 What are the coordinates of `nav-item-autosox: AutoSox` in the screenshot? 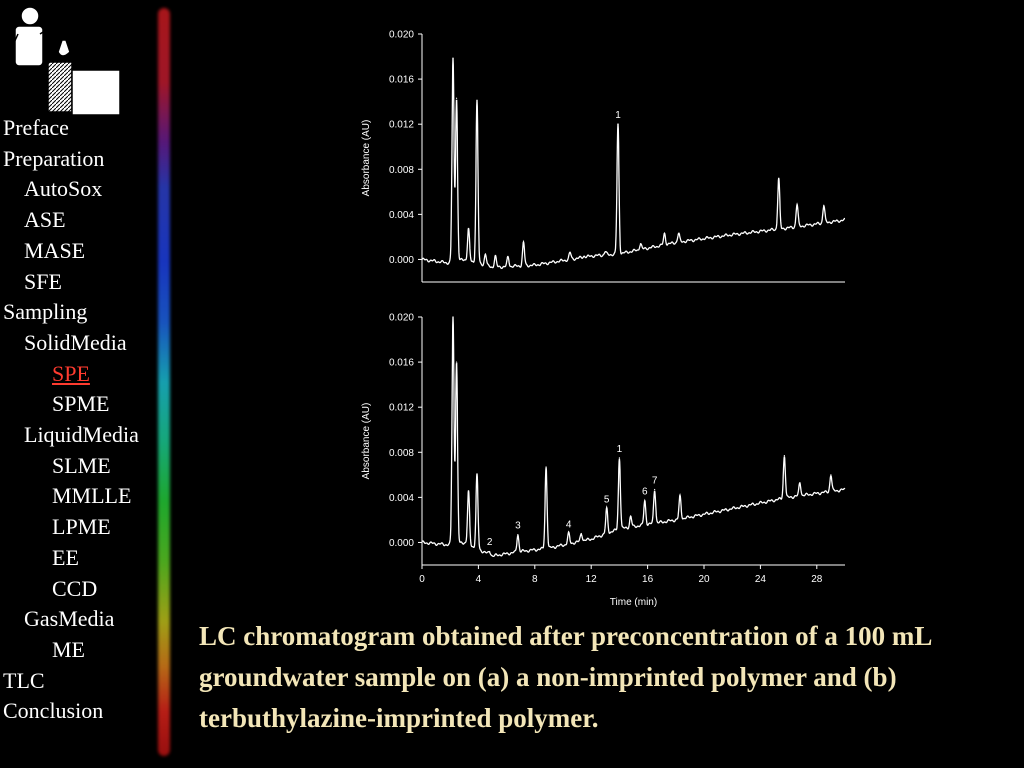 It's located at (63, 189).